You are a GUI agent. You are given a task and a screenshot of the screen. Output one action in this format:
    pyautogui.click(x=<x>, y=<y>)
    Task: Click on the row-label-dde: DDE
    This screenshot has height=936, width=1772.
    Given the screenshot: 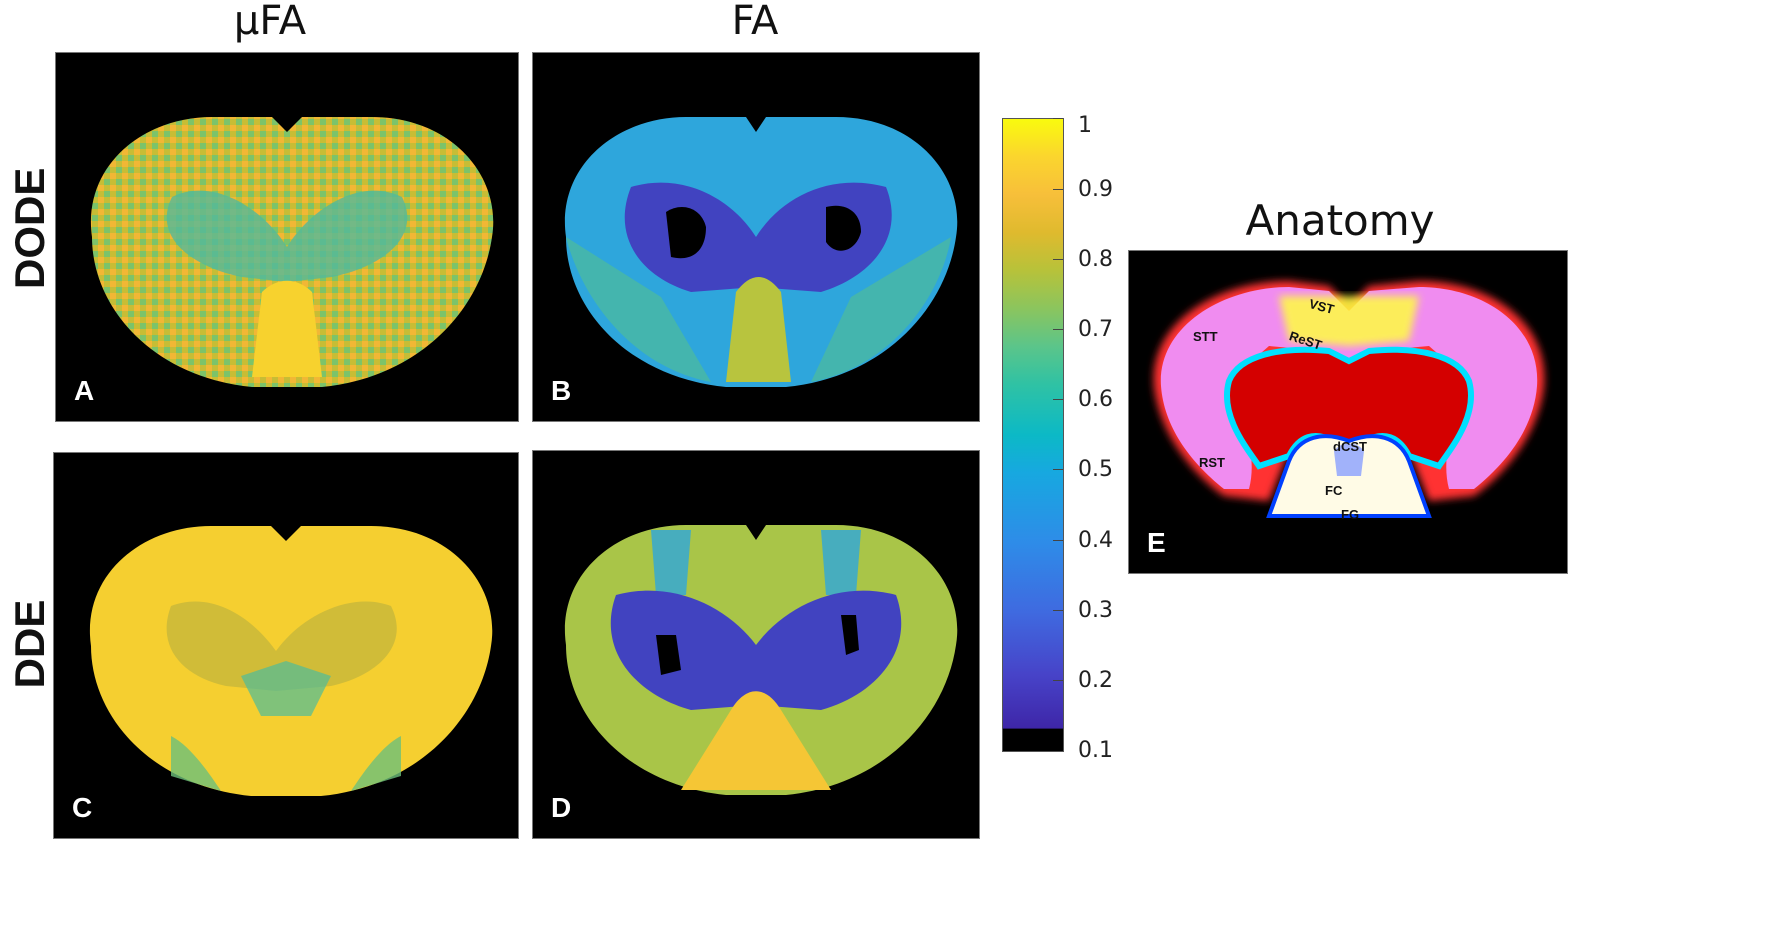 What is the action you would take?
    pyautogui.click(x=29, y=644)
    